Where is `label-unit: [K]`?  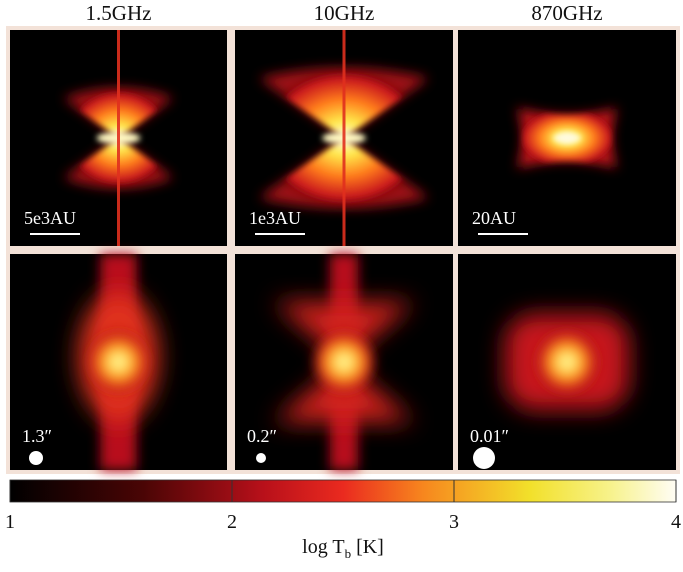
label-unit: [K] is located at coordinates (370, 547).